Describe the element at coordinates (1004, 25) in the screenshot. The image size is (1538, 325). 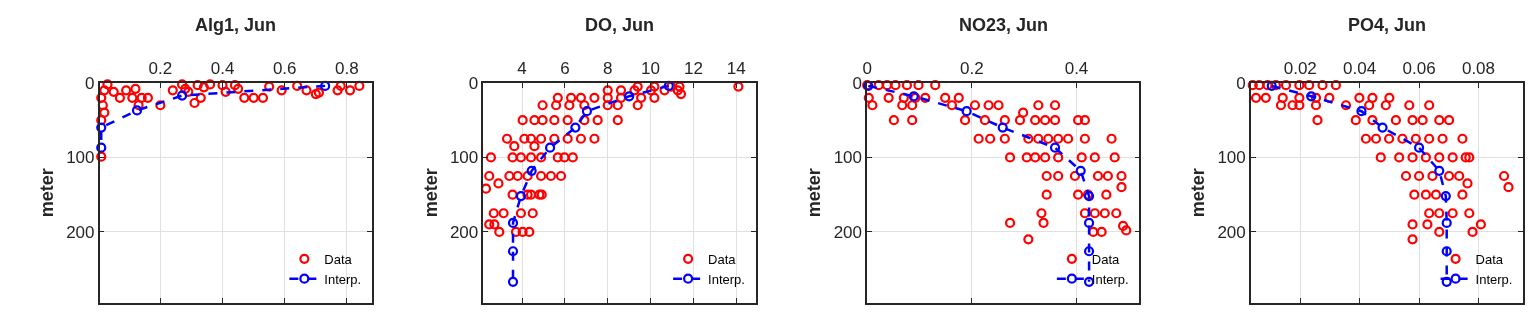
I see `chart-title: NO23, Jun` at that location.